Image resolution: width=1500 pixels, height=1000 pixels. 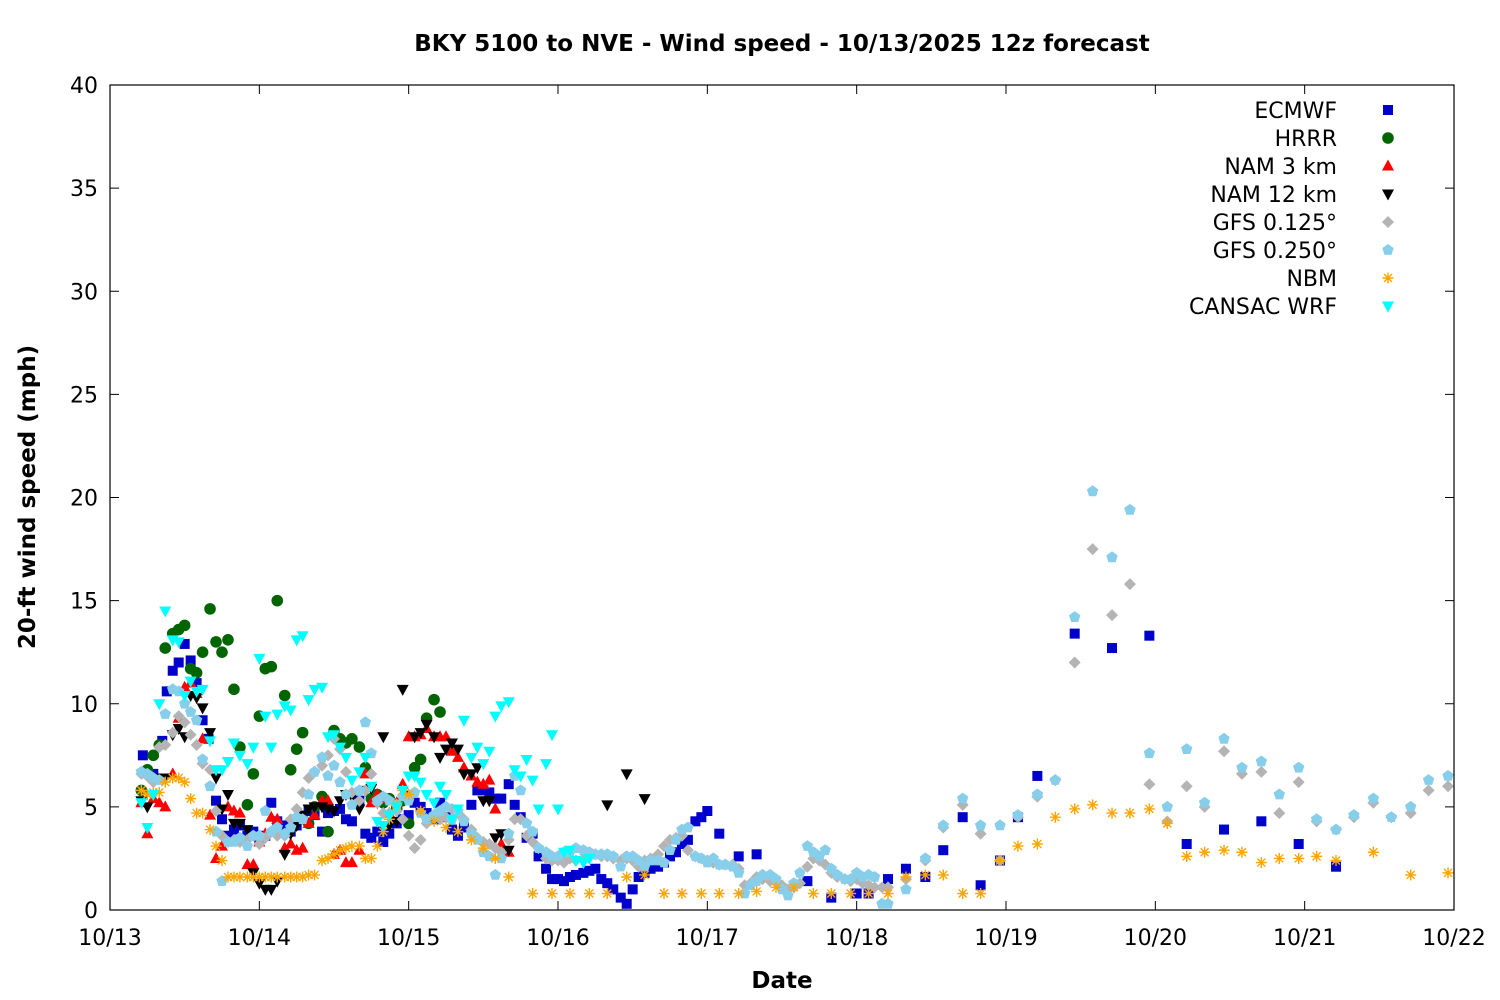 I want to click on legend-label-hrrr: HRRR, so click(x=1306, y=139).